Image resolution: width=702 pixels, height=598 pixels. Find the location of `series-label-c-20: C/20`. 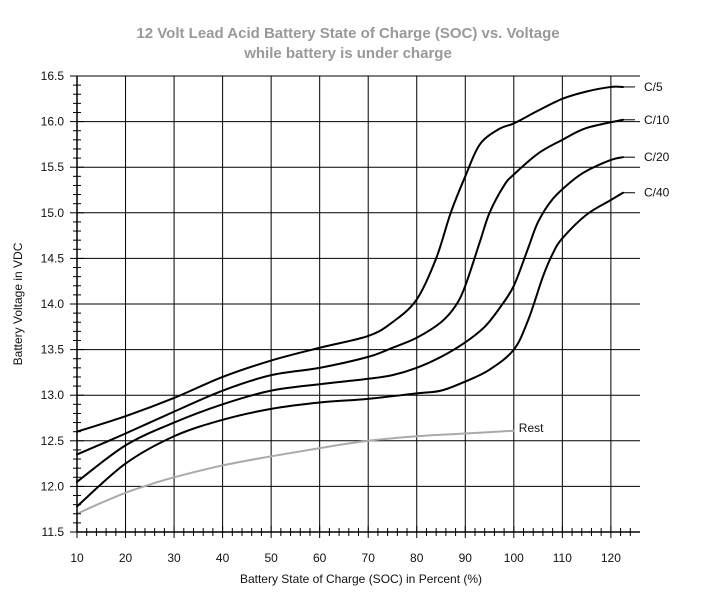

series-label-c-20: C/20 is located at coordinates (657, 157).